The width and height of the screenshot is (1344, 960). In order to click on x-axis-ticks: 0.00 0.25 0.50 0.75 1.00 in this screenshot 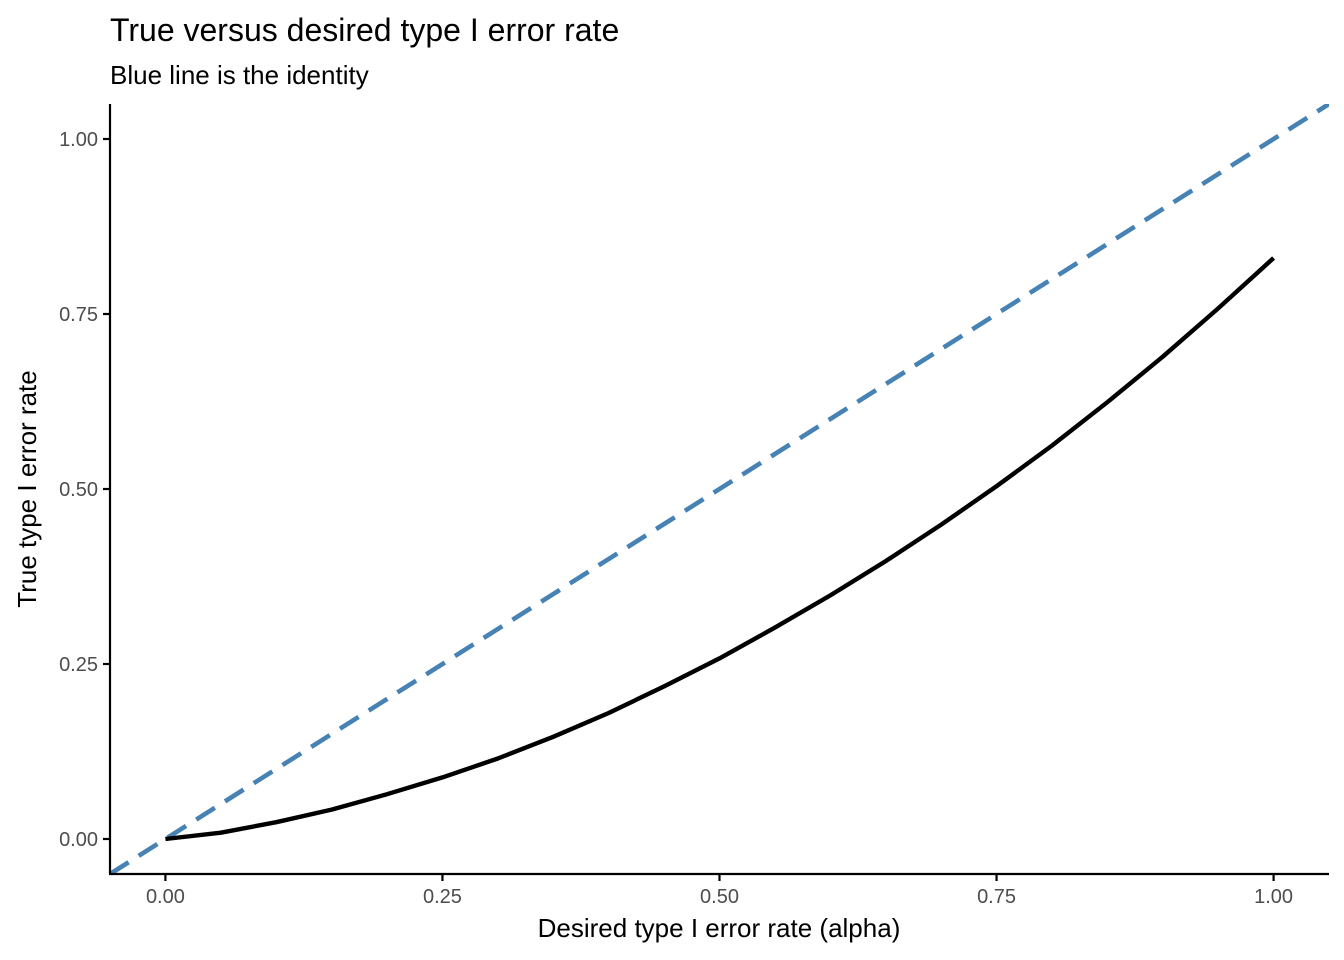, I will do `click(719, 891)`.